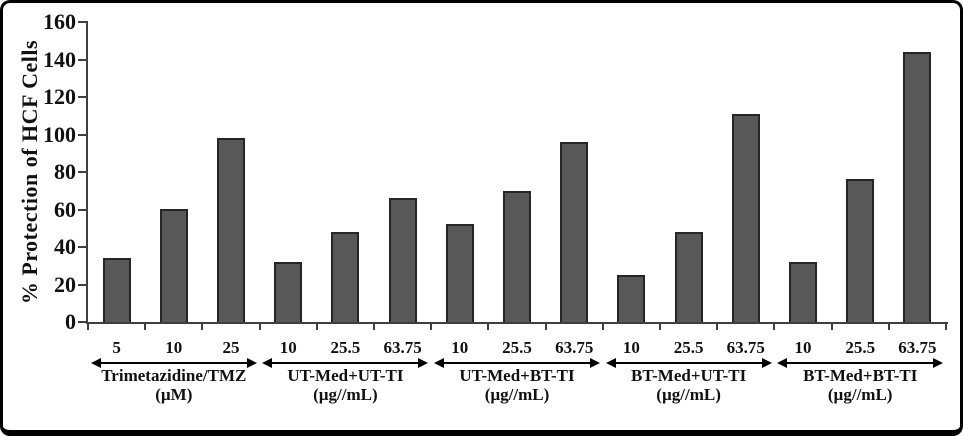 This screenshot has width=963, height=436. Describe the element at coordinates (59, 59) in the screenshot. I see `y-tick-label: 140` at that location.